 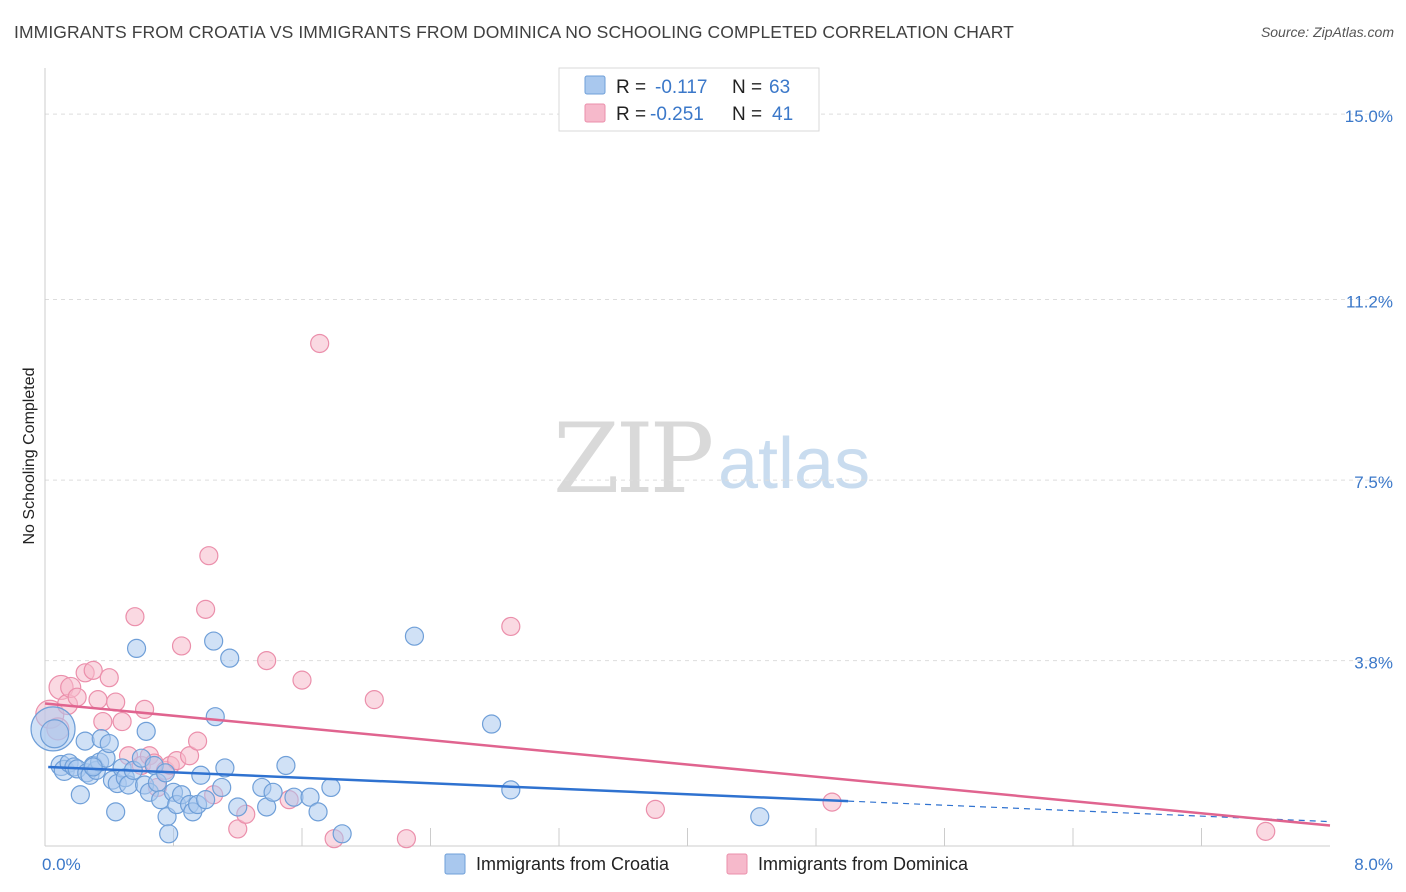 What do you see at coordinates (747, 114) in the screenshot?
I see `legend-n-label-dominica: N =` at bounding box center [747, 114].